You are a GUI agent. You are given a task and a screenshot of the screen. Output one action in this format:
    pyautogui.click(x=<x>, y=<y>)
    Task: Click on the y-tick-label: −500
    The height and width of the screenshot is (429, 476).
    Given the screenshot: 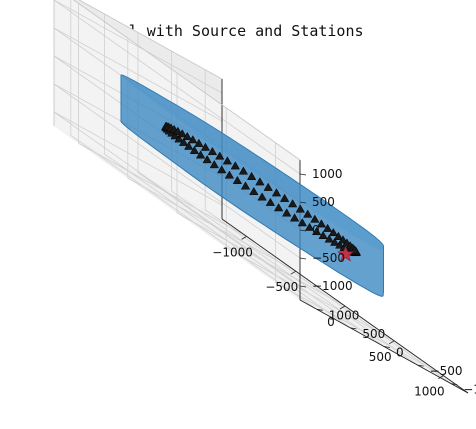 What is the action you would take?
    pyautogui.click(x=446, y=371)
    